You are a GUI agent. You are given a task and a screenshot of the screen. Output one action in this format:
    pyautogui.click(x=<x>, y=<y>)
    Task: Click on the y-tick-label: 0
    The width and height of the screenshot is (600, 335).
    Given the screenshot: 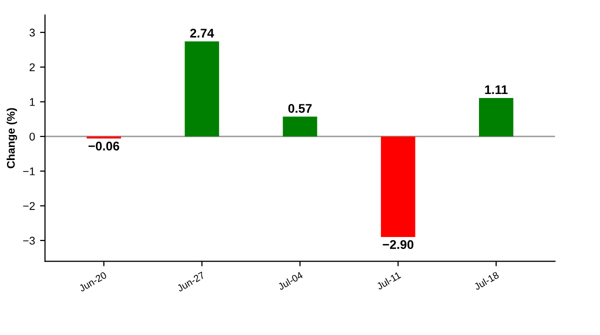 What is the action you would take?
    pyautogui.click(x=32, y=136)
    